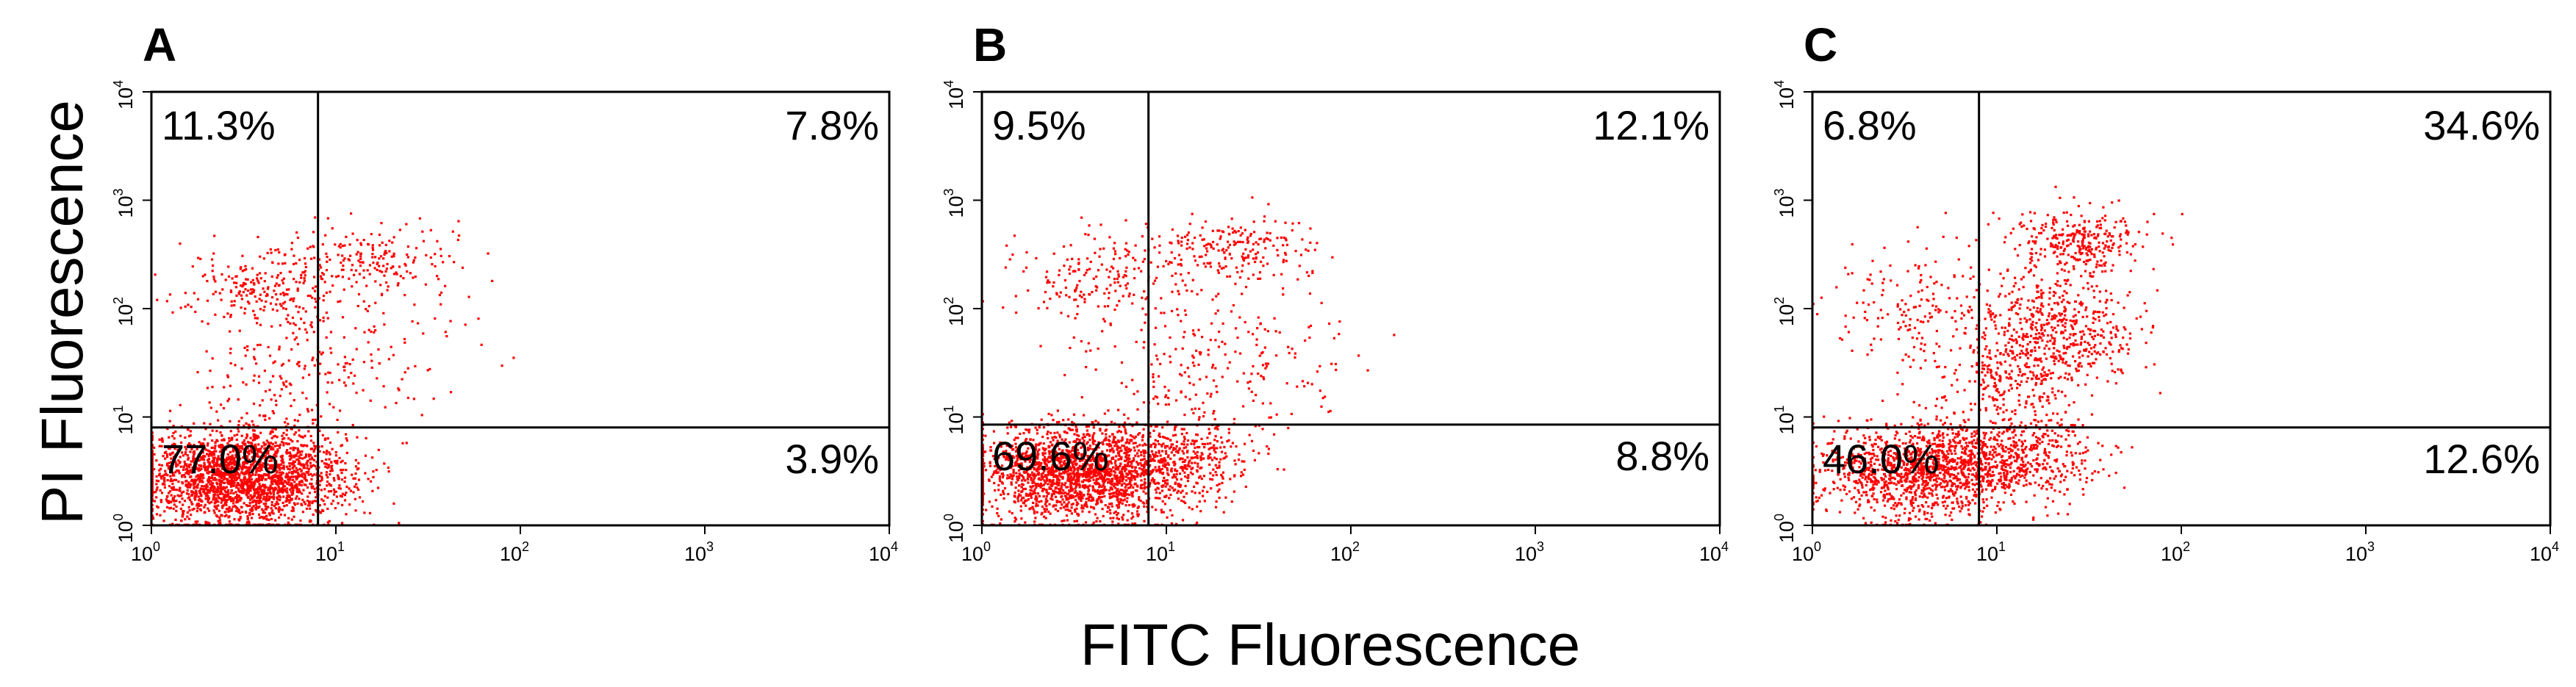  What do you see at coordinates (124, 419) in the screenshot?
I see `y-tick-label: 10¹` at bounding box center [124, 419].